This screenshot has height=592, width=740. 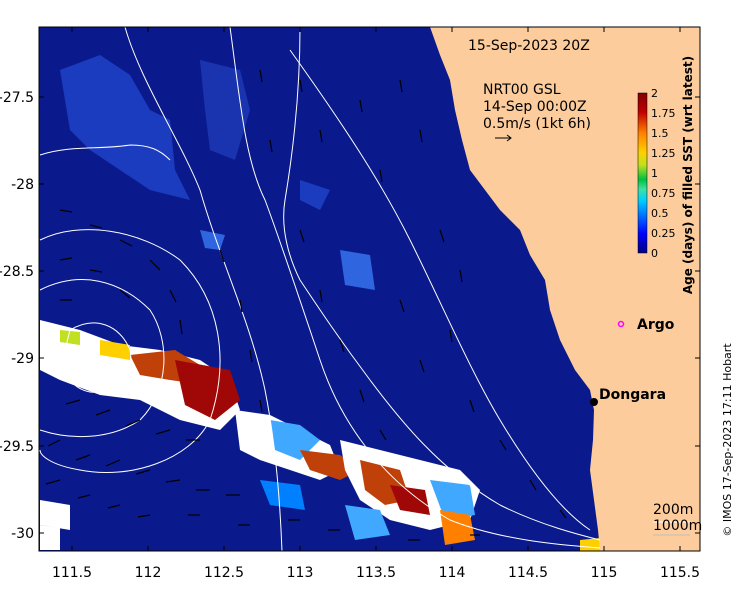 What do you see at coordinates (621, 324) in the screenshot?
I see `argo-marker-icon` at bounding box center [621, 324].